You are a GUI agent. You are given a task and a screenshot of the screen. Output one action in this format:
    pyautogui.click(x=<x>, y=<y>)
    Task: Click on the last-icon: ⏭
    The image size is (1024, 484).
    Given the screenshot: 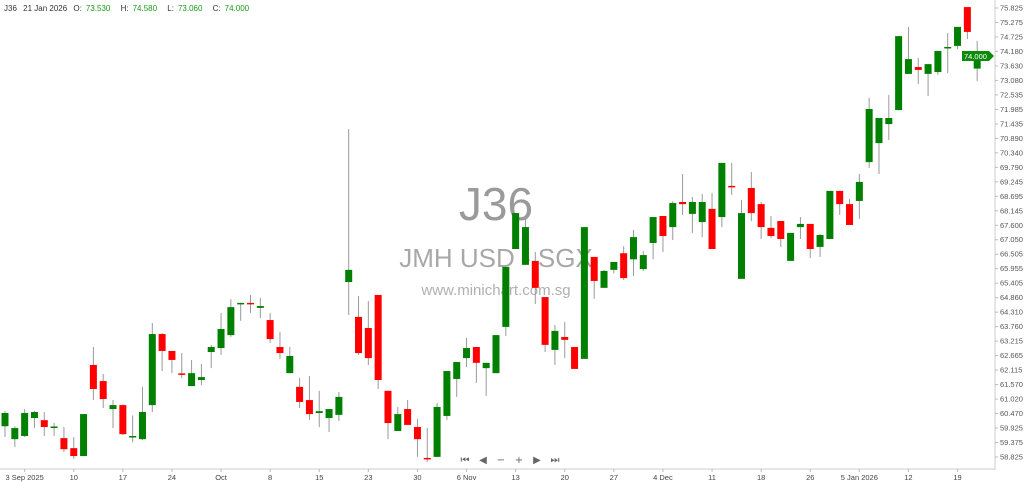 What is the action you would take?
    pyautogui.click(x=555, y=460)
    